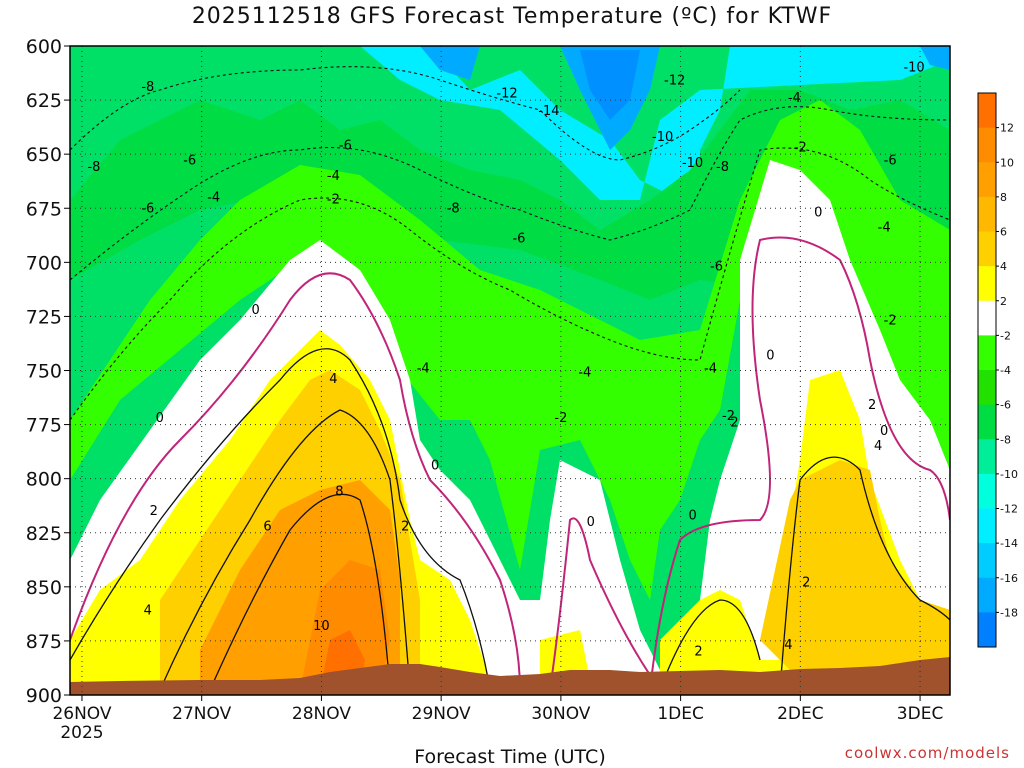  Describe the element at coordinates (1003, 197) in the screenshot. I see `colorbar-label: 8` at that location.